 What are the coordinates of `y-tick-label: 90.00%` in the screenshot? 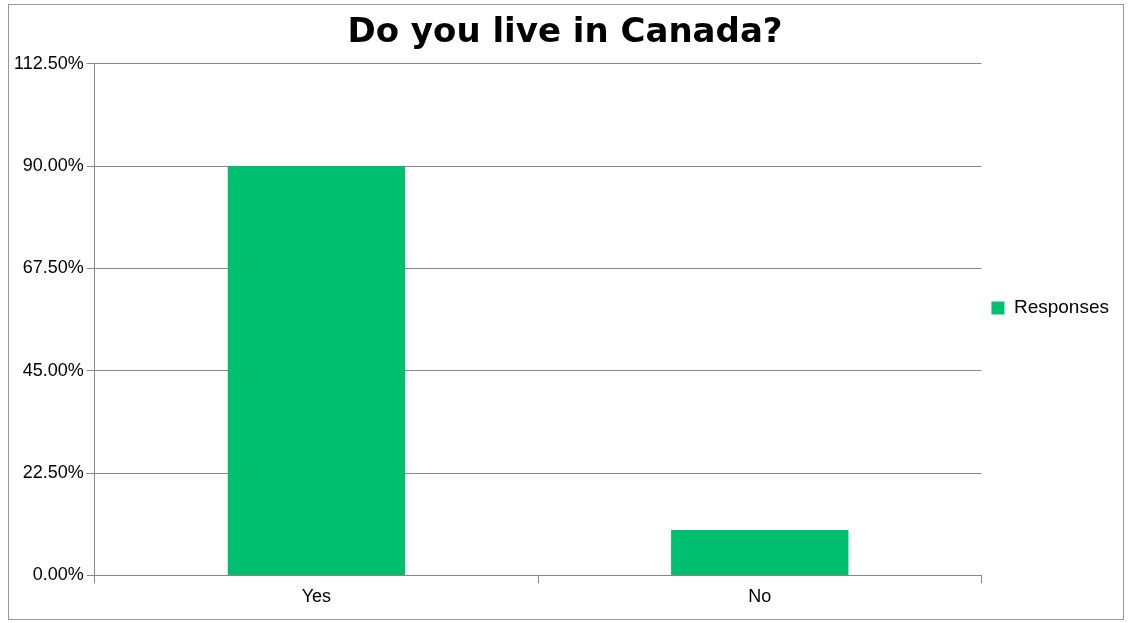 It's located at (53, 165).